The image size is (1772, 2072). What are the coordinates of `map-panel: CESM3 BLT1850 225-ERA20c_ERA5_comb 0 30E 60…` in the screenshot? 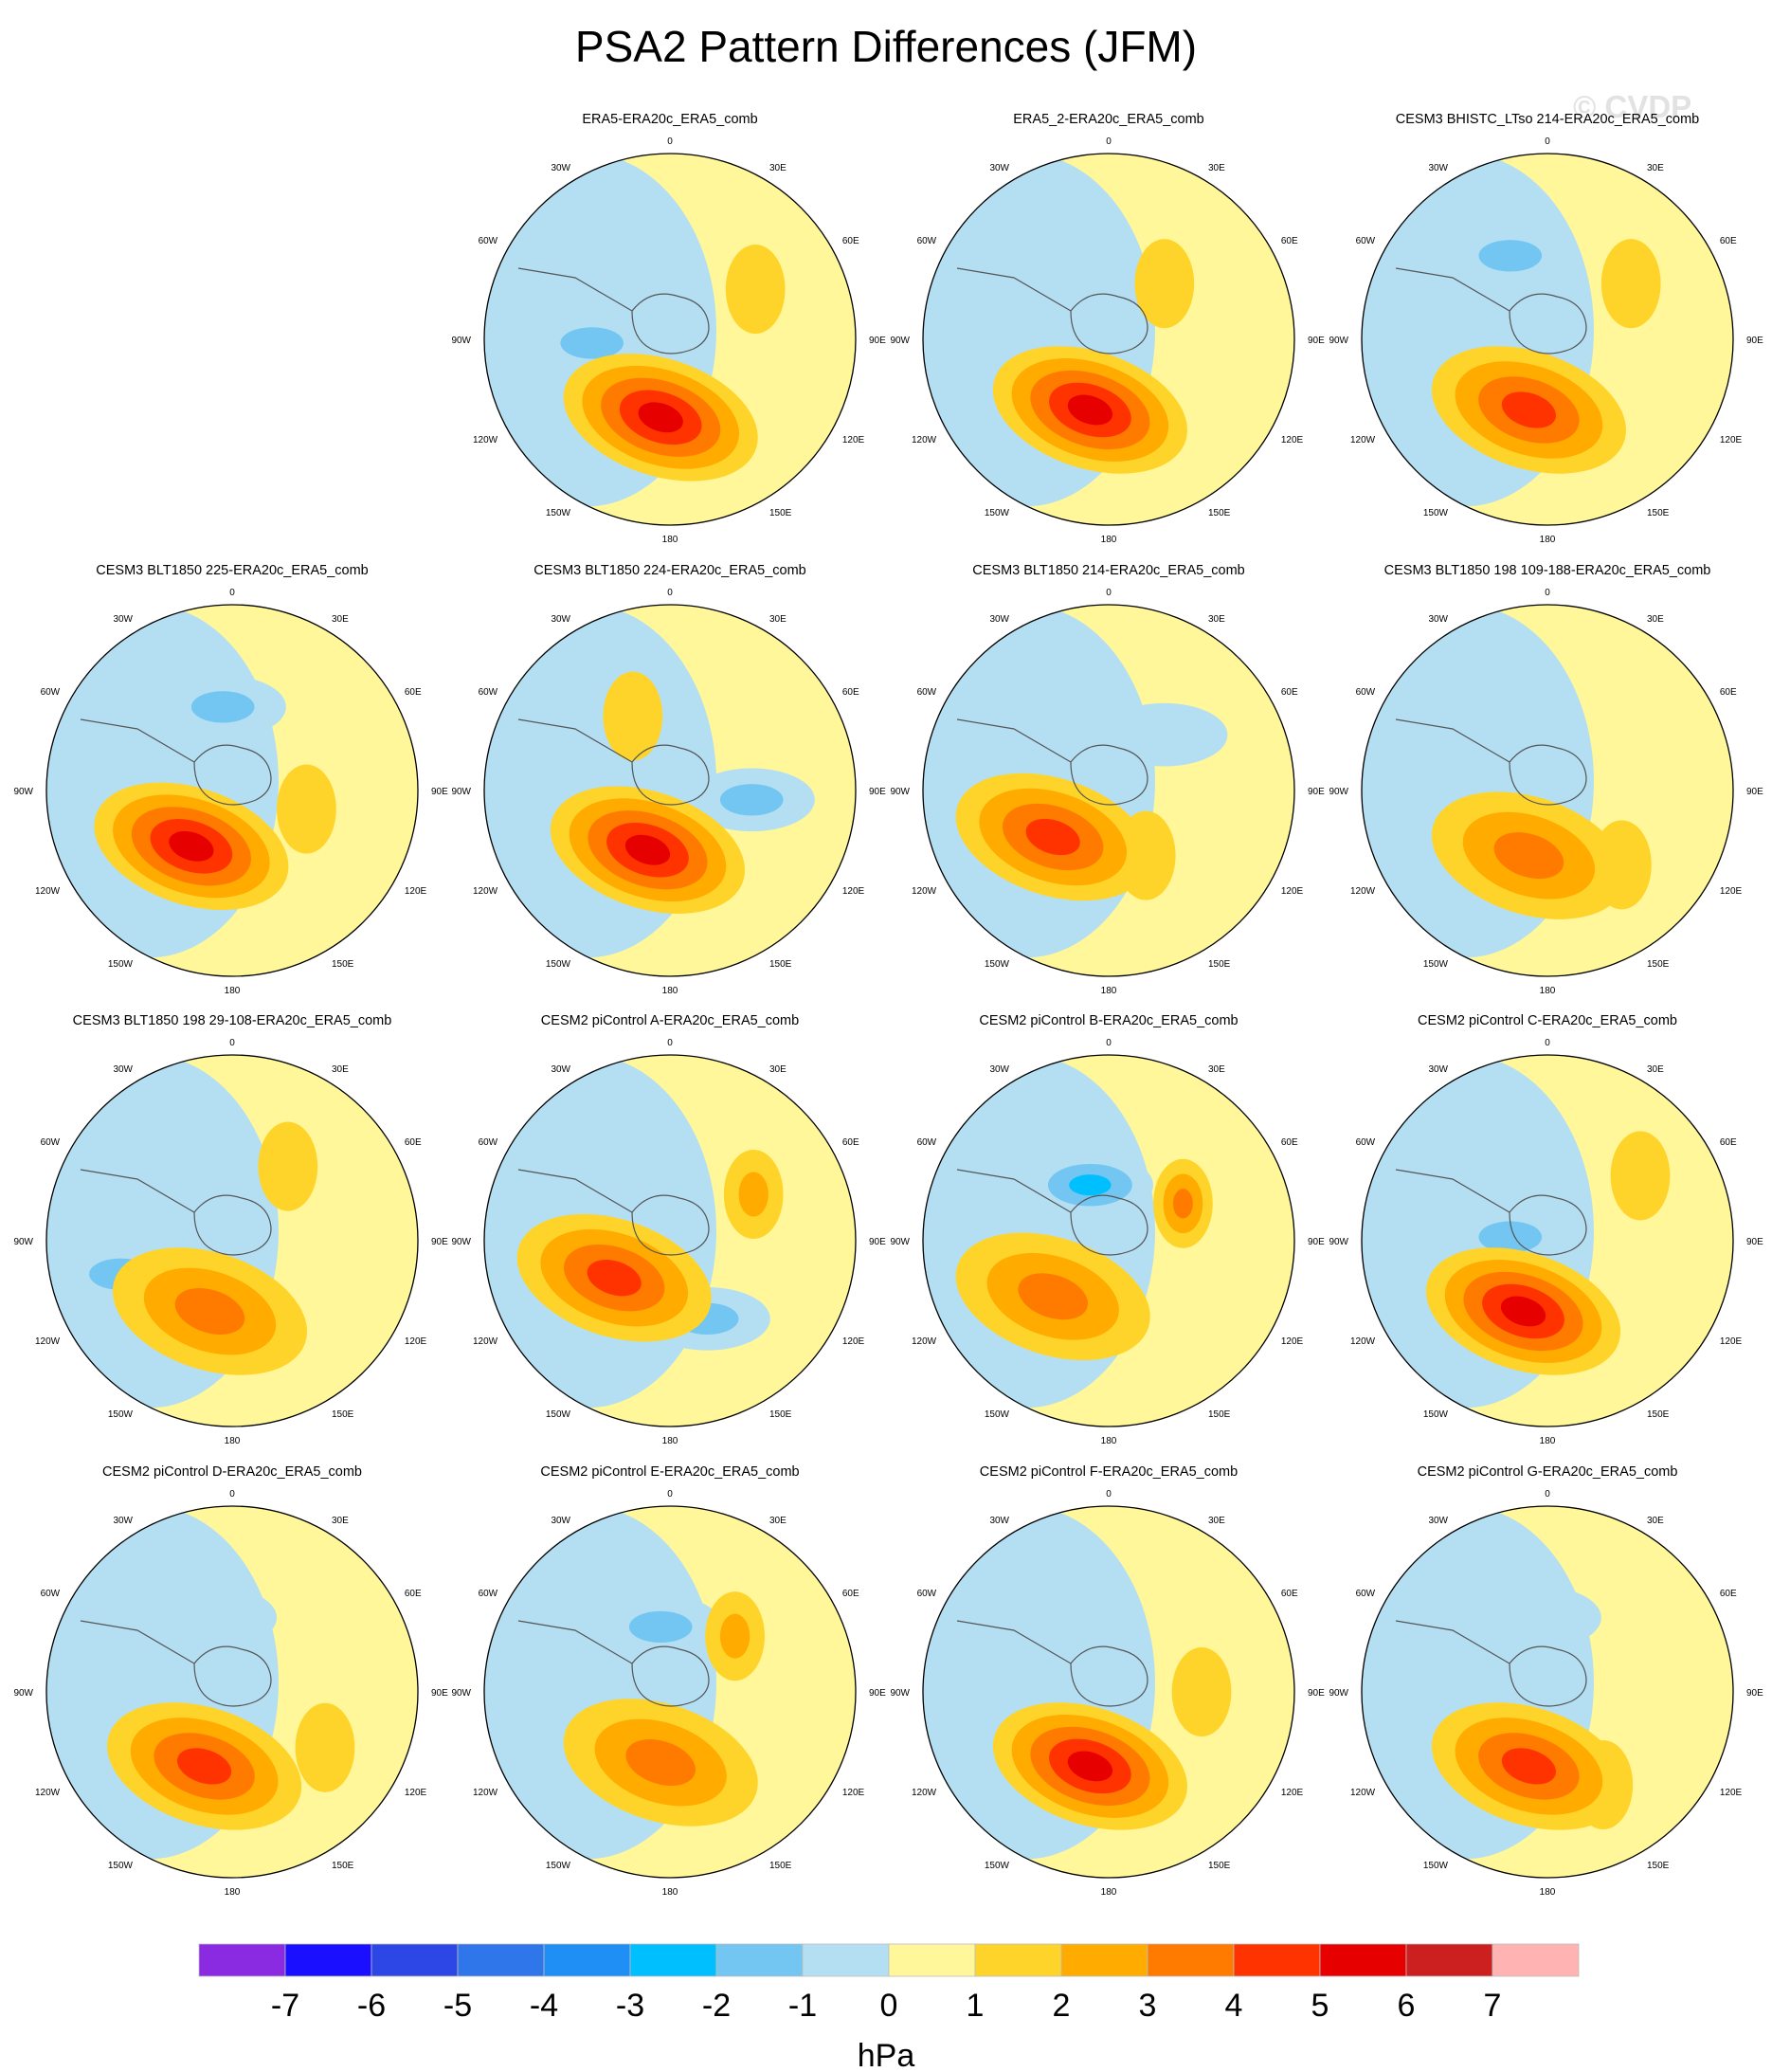 It's located at (230, 779).